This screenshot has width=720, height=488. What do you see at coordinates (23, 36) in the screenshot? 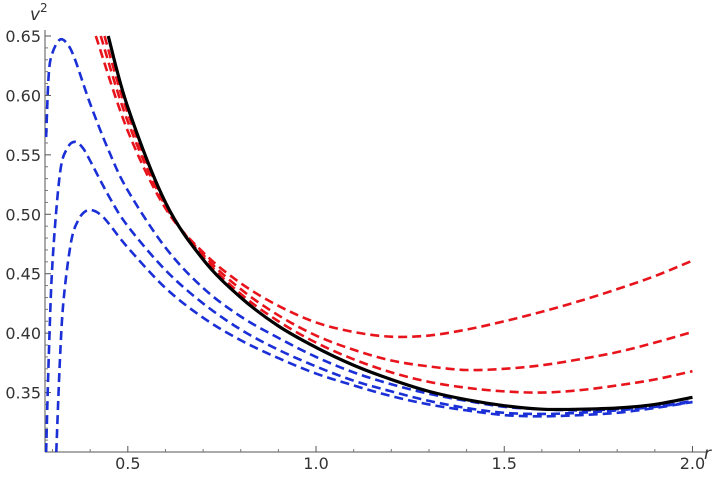
I see `y-tick-label: 0.65` at bounding box center [23, 36].